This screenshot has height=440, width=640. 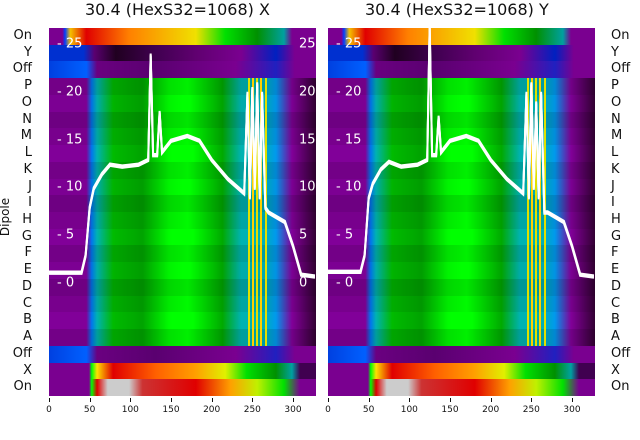 I want to click on inset-ytick-label-right: 15, so click(x=307, y=140).